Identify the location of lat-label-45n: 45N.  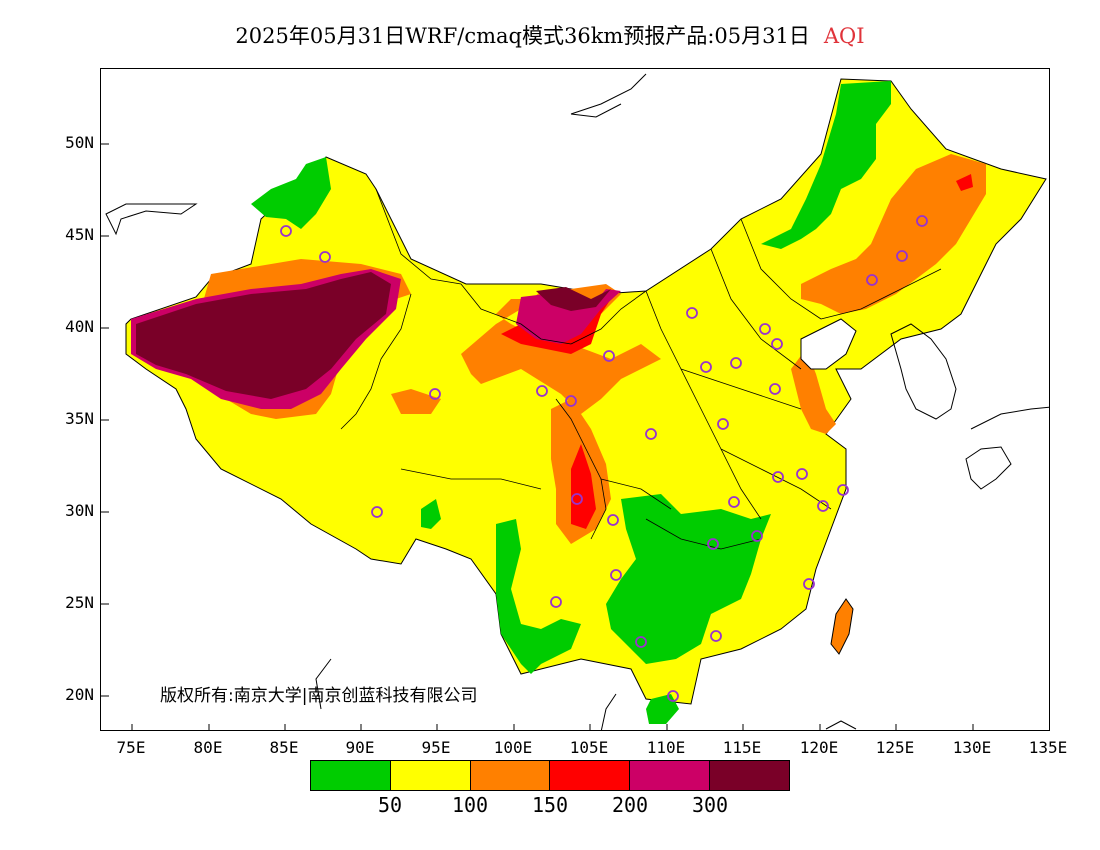
(79, 234).